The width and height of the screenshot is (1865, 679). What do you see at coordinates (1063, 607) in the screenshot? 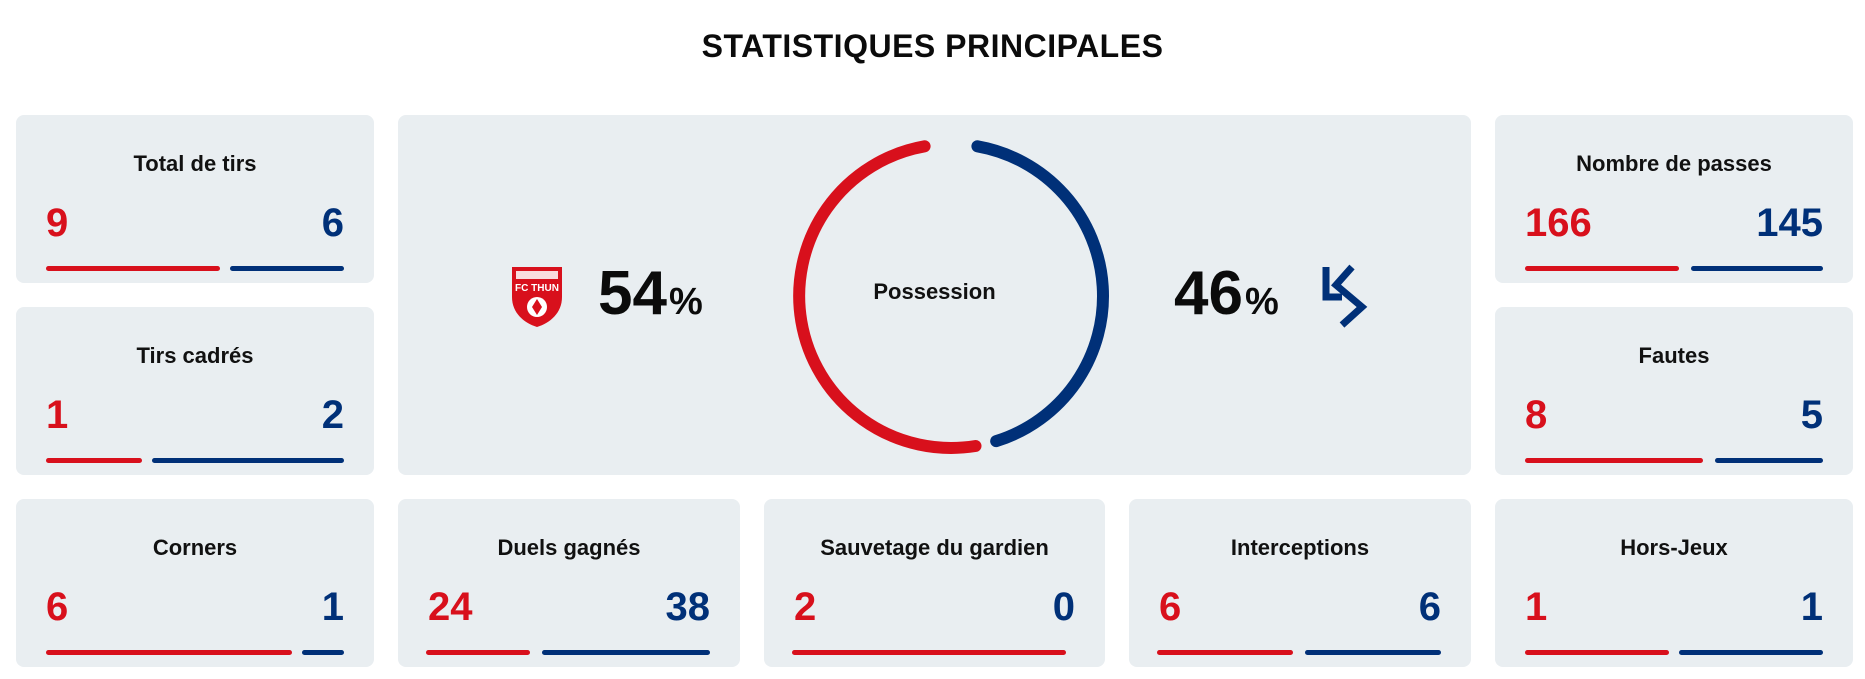
I see `stat-away-value: 0` at bounding box center [1063, 607].